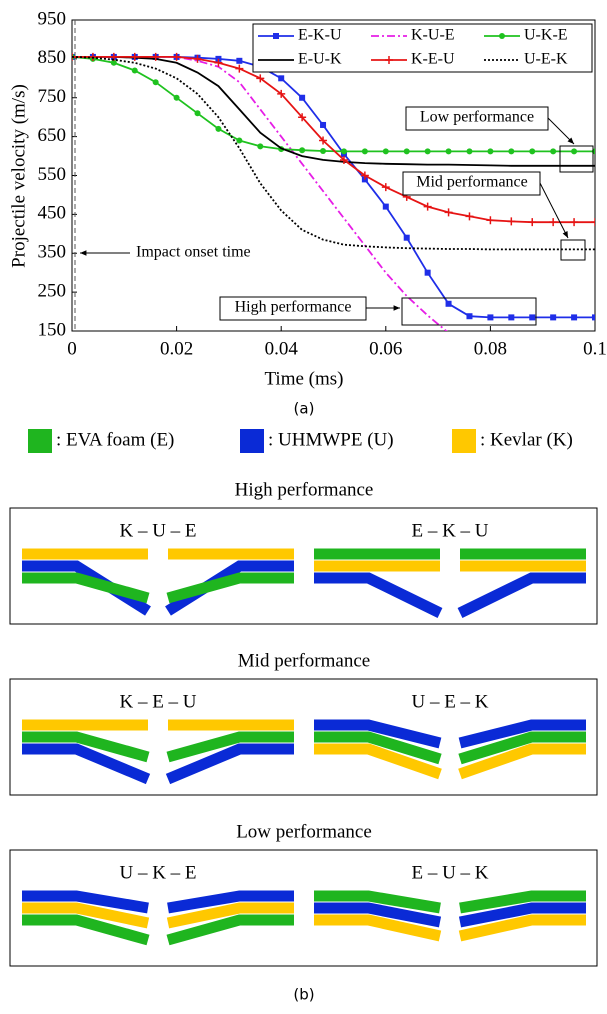  Describe the element at coordinates (157, 872) in the screenshot. I see `panel-label: U – K – E` at that location.